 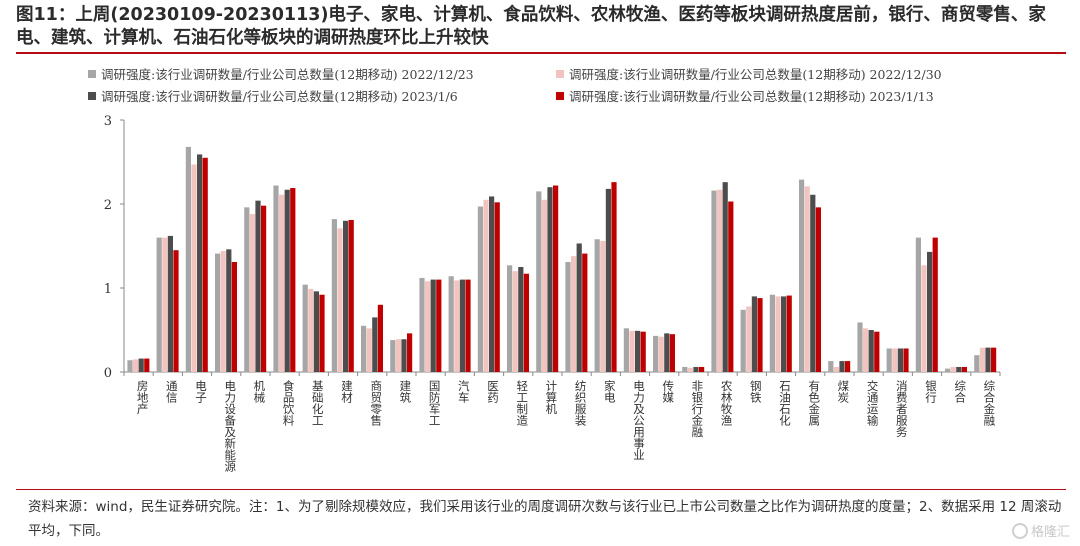 What do you see at coordinates (755, 74) in the screenshot?
I see `legend-label-2022-12-30: 调研强度:该行业调研数量/行业公司总数量(12期移动) 2022/12/30` at bounding box center [755, 74].